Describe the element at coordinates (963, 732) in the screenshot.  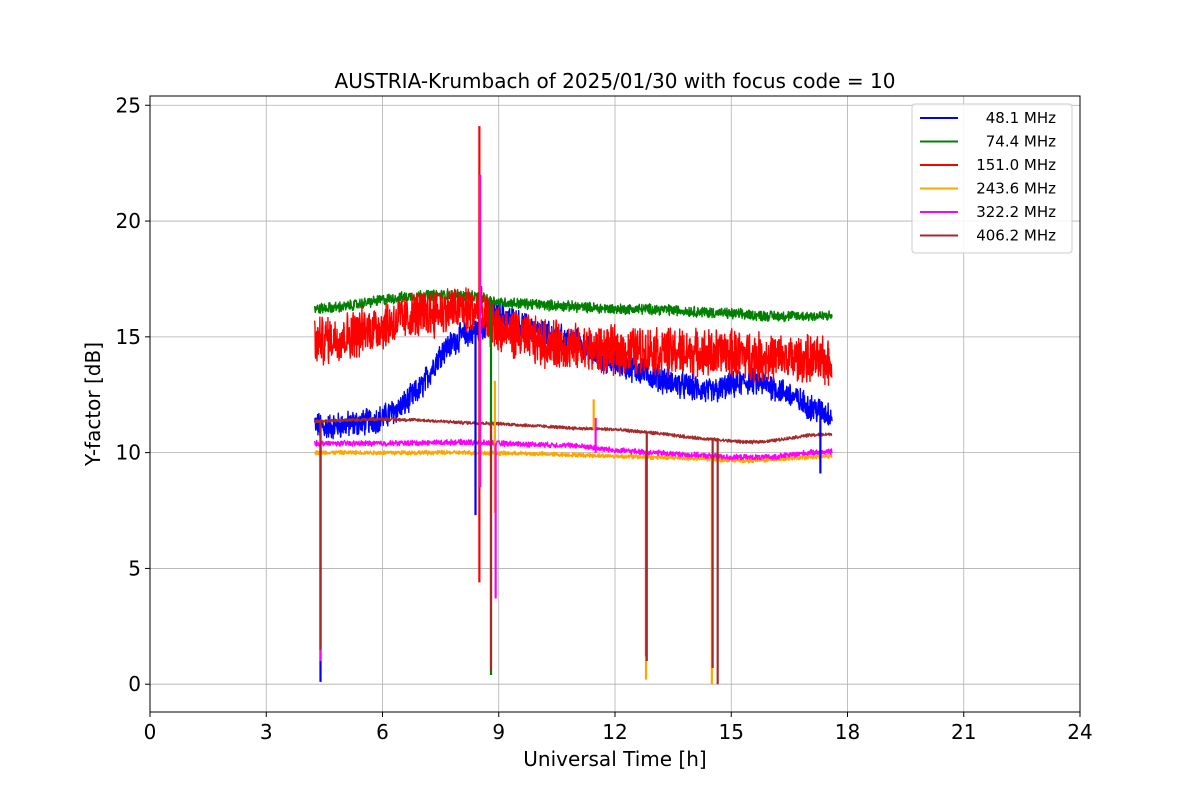
I see `x-tick-label: 21` at that location.